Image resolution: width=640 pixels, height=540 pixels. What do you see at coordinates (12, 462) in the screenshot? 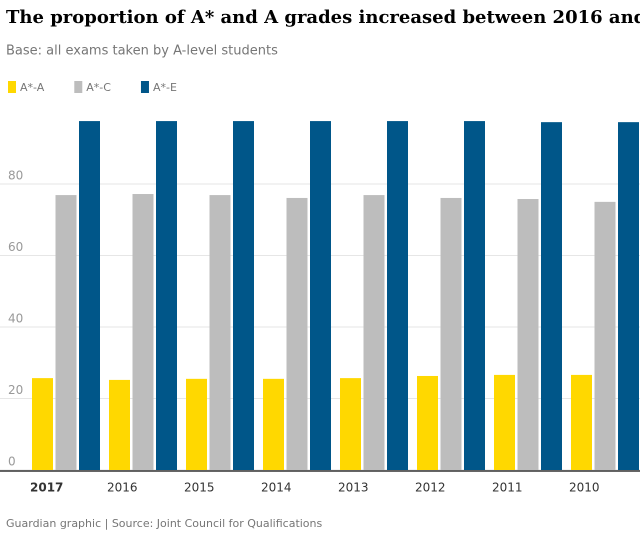
I see `y-tick-label: 0` at bounding box center [12, 462].